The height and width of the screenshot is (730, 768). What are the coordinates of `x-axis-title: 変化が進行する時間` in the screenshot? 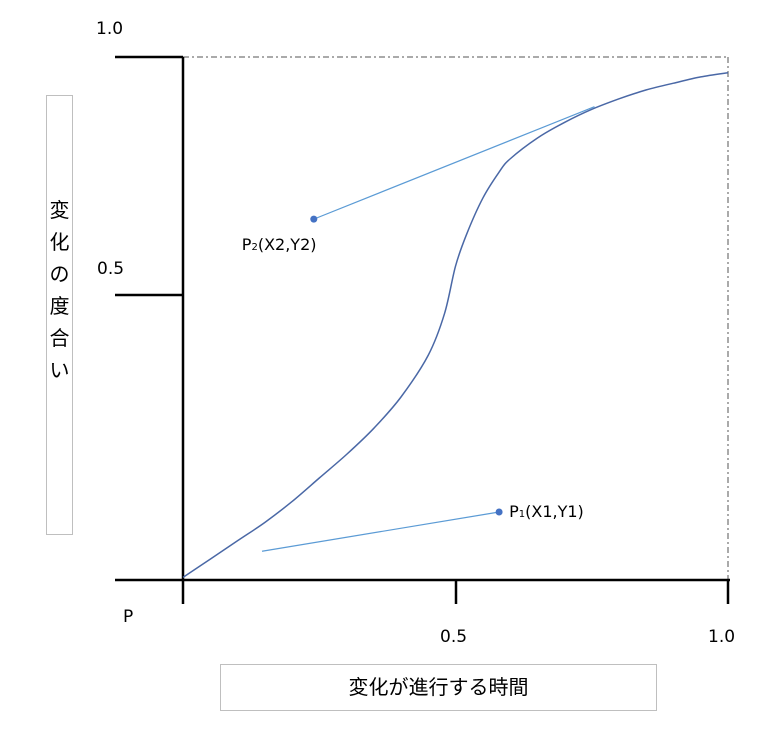 It's located at (438, 687).